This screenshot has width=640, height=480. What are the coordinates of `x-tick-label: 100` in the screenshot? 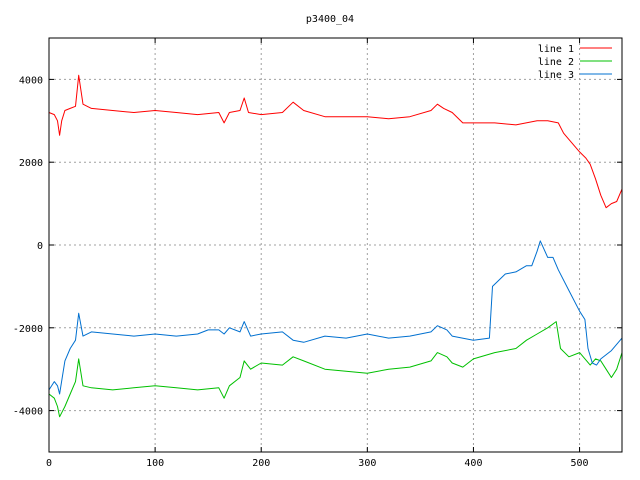 It's located at (155, 463).